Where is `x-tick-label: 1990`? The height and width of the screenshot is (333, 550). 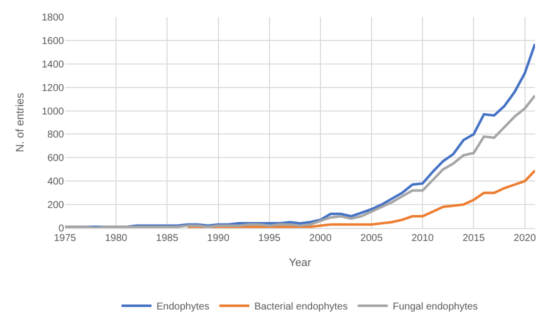 x-tick-label: 1990 is located at coordinates (218, 238).